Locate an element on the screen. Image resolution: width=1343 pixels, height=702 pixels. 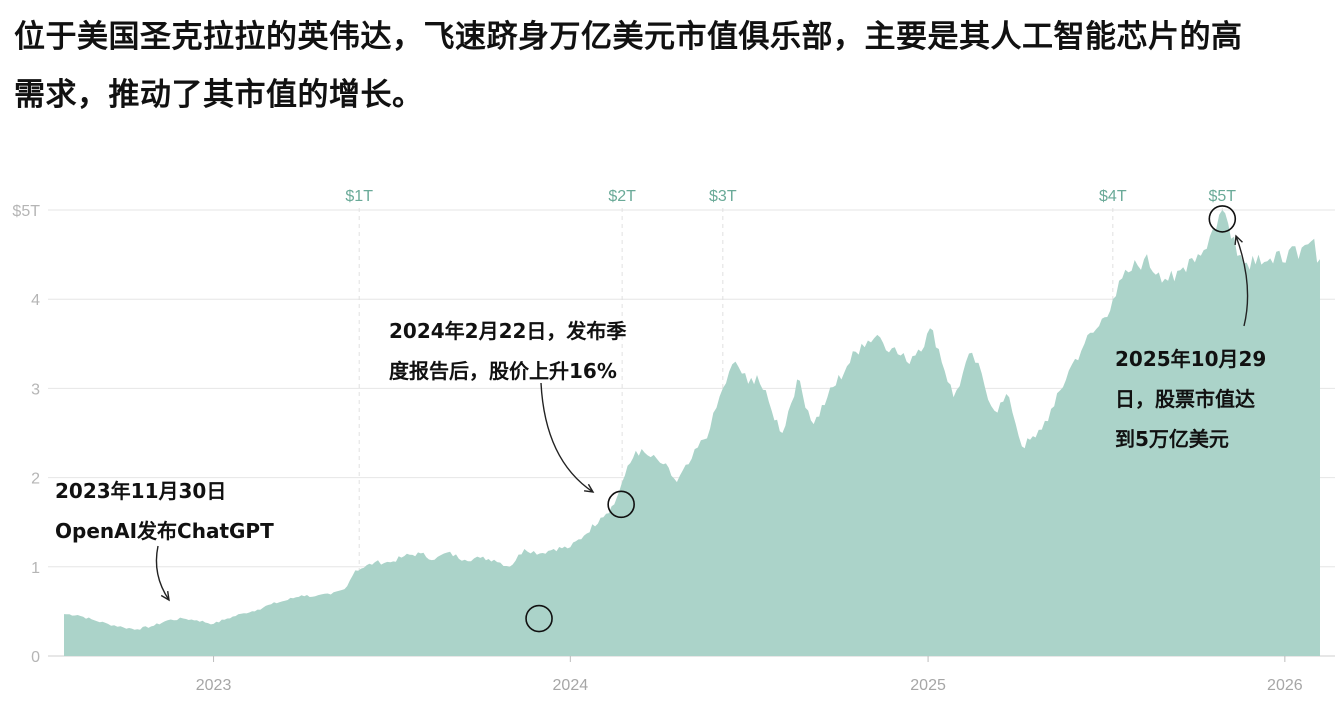
annotation-text: 2024年2月22日，发布季 is located at coordinates (507, 331).